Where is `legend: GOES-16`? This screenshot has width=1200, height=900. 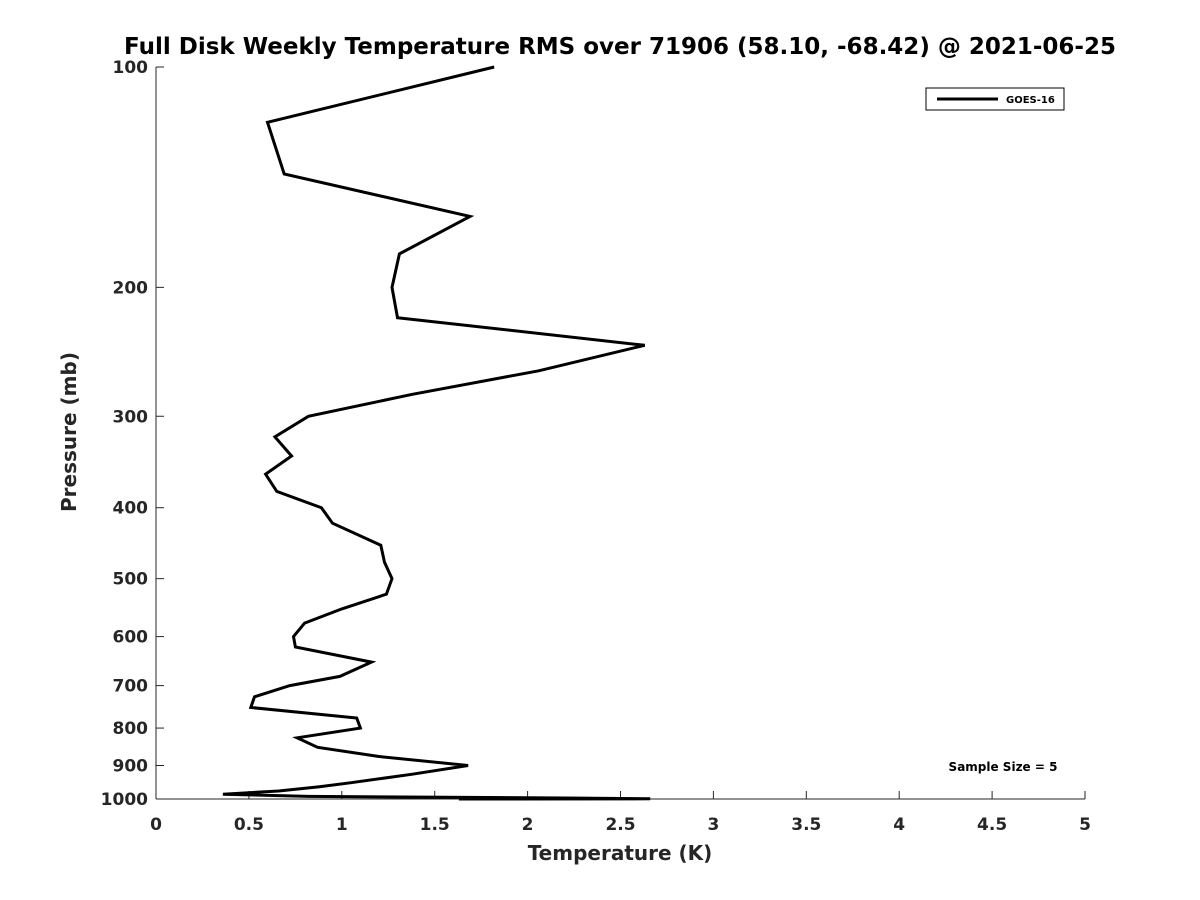 legend: GOES-16 is located at coordinates (995, 99).